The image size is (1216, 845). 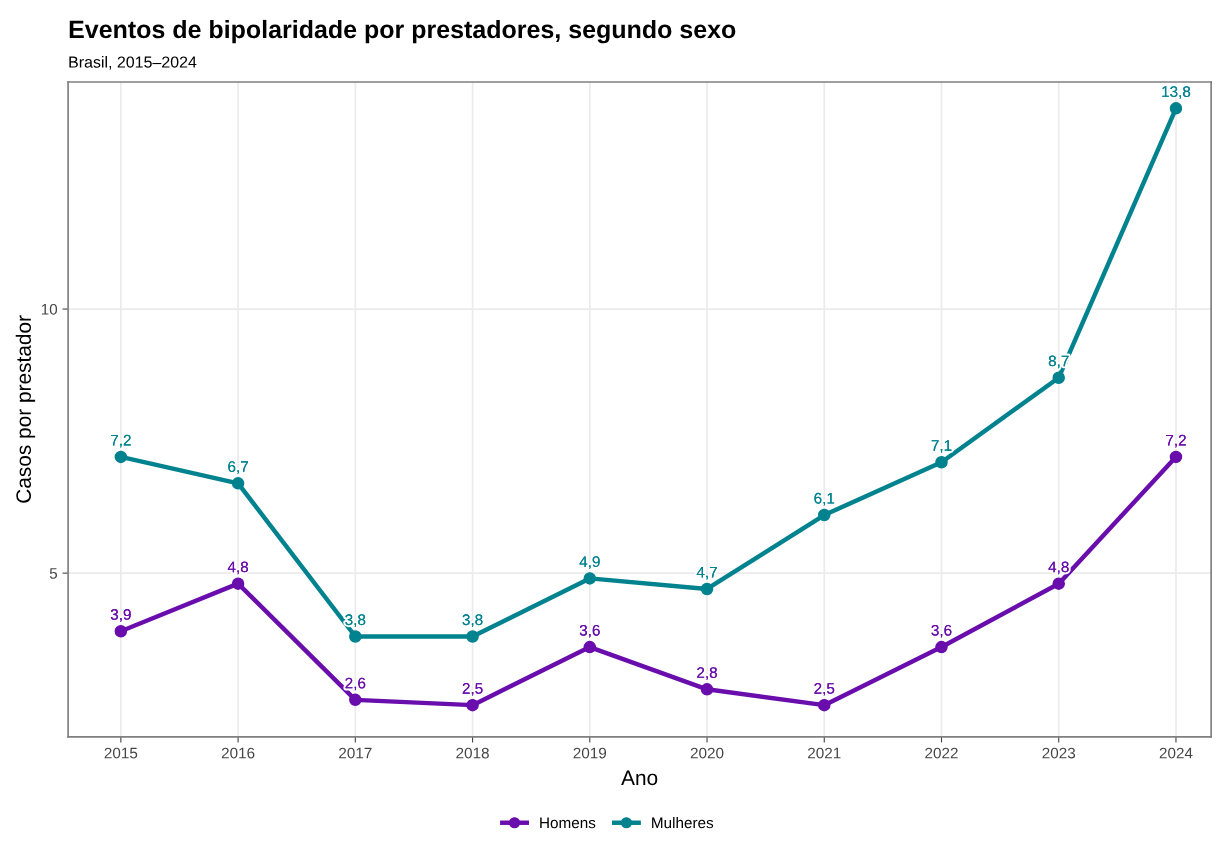 What do you see at coordinates (133, 63) in the screenshot?
I see `chart-subtitle: Brasil, 2015–2024` at bounding box center [133, 63].